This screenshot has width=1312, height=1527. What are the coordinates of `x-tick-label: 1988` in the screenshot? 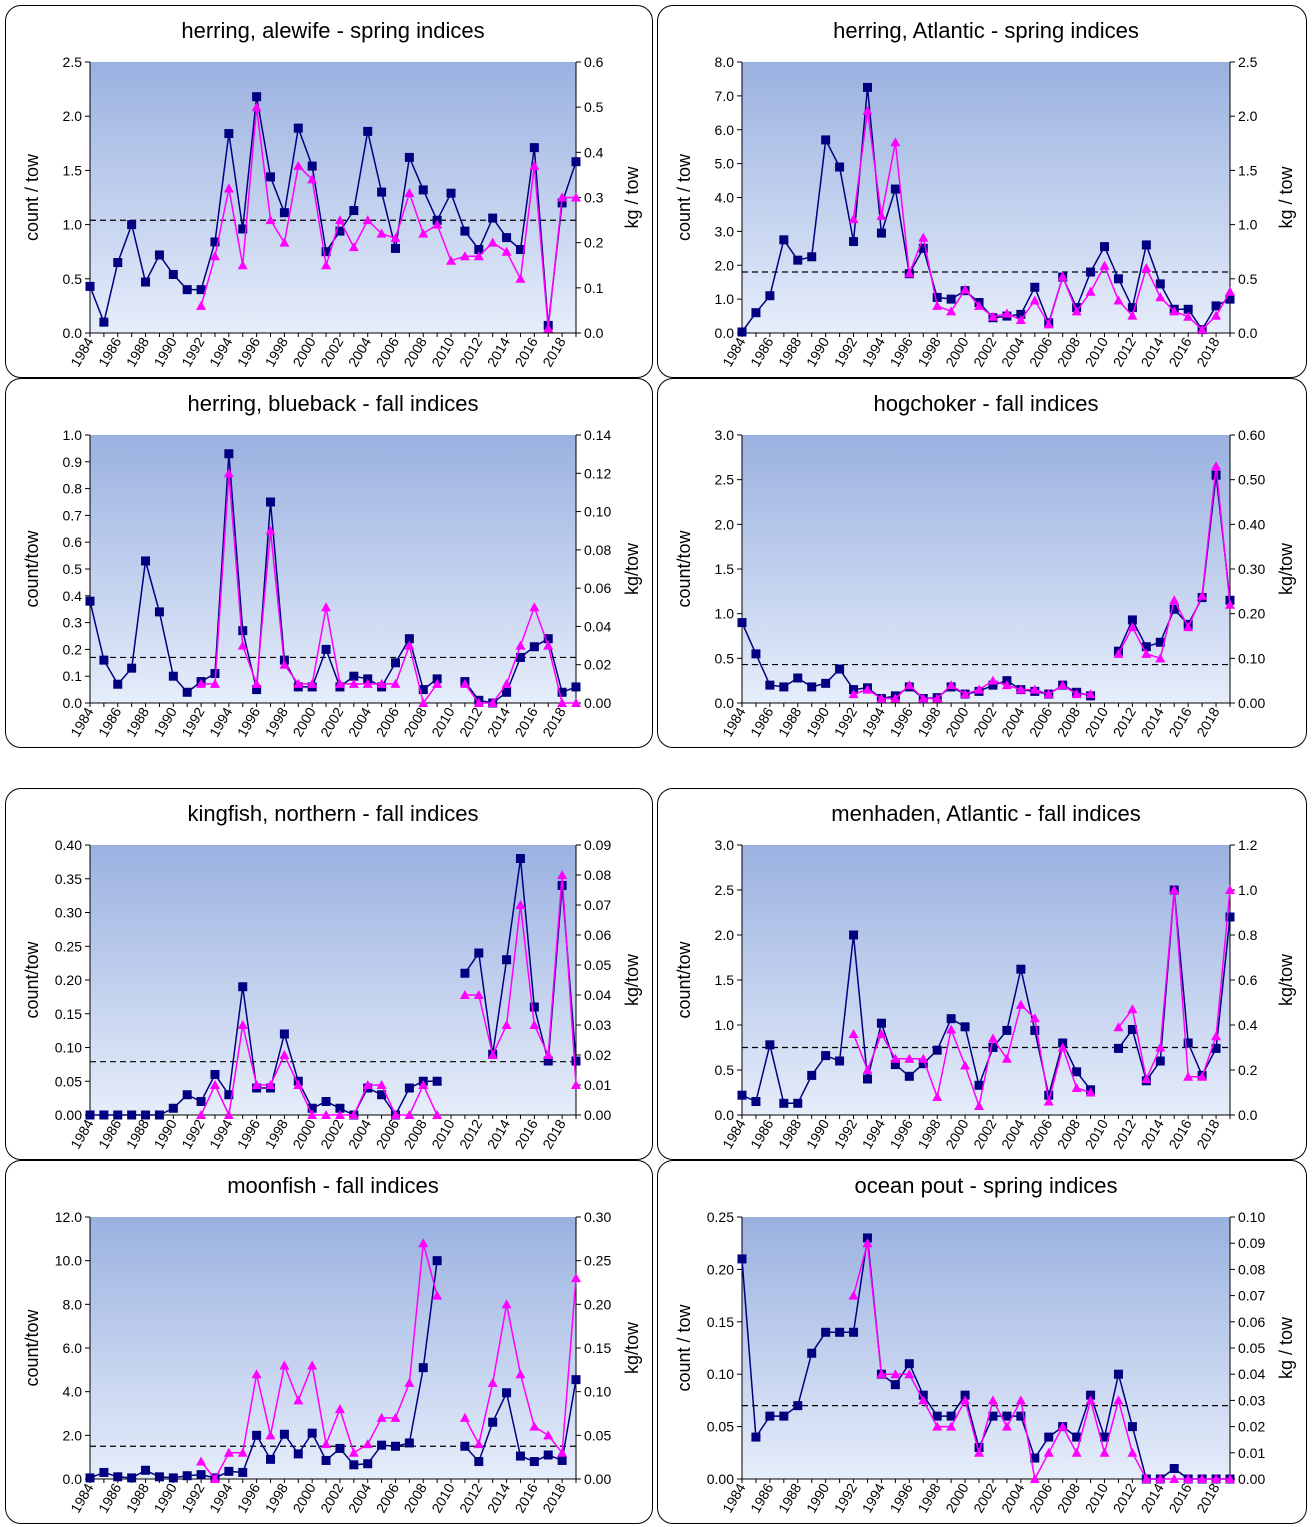 It's located at (138, 351).